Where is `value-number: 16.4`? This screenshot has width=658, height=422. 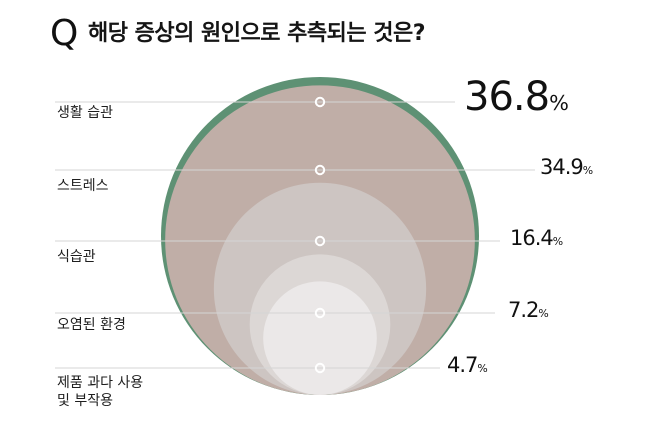
value-number: 16.4 is located at coordinates (532, 237).